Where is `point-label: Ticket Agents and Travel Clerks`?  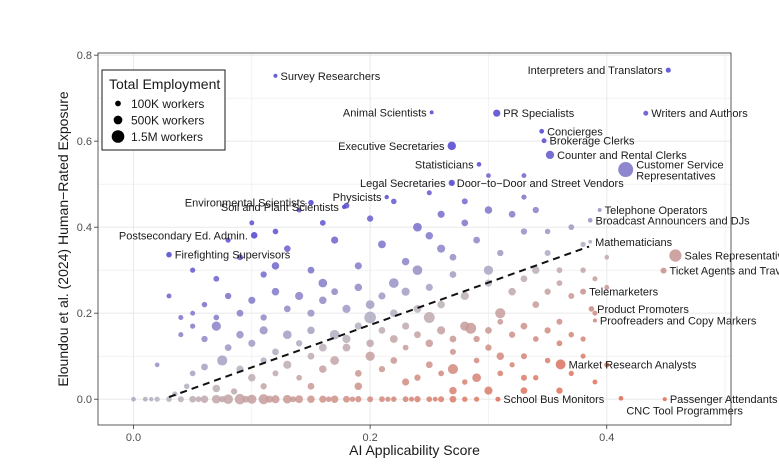
point-label: Ticket Agents and Travel Clerks is located at coordinates (724, 272).